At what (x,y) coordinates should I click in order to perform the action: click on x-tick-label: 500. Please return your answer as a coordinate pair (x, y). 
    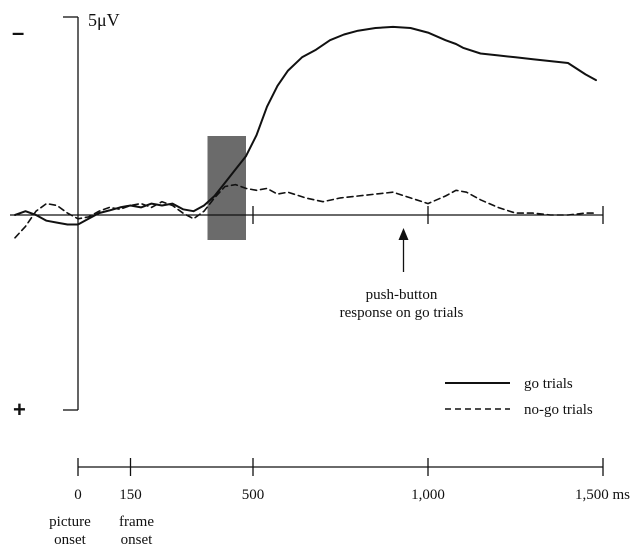
    Looking at the image, I should click on (253, 495).